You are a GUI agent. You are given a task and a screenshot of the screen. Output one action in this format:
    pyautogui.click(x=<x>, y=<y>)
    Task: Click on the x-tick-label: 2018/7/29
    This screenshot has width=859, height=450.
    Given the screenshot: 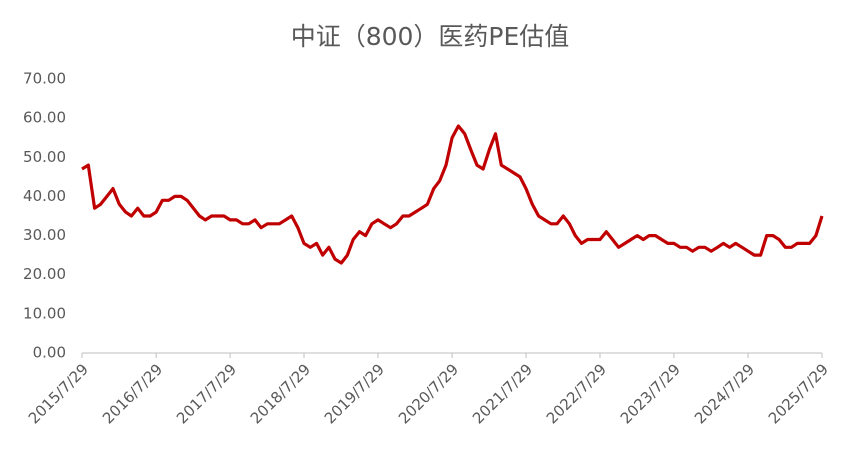 What is the action you would take?
    pyautogui.click(x=280, y=393)
    